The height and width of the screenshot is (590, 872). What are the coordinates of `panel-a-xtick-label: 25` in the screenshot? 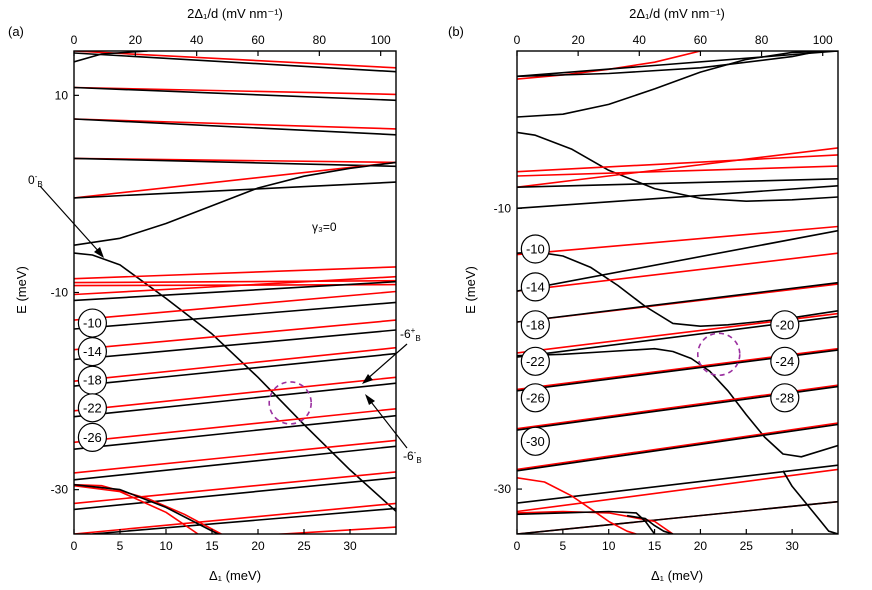 It's located at (304, 546).